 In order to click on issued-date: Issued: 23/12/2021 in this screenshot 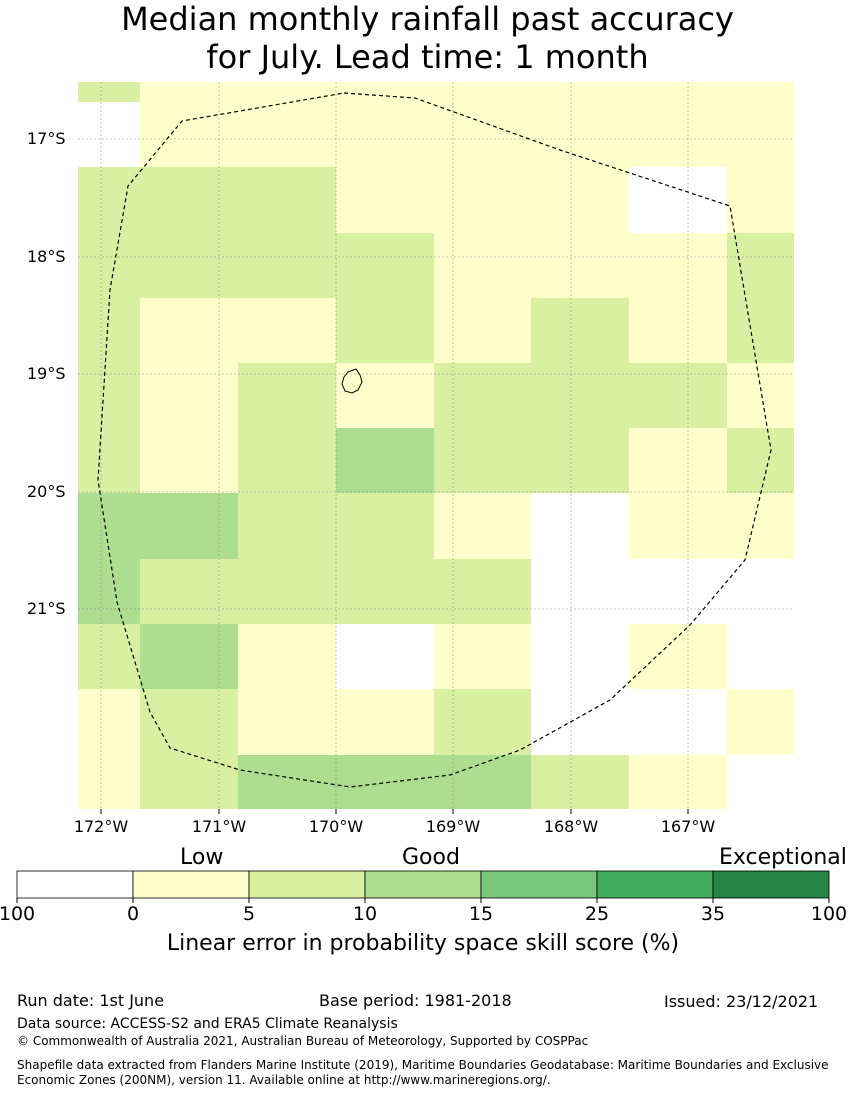, I will do `click(741, 1001)`.